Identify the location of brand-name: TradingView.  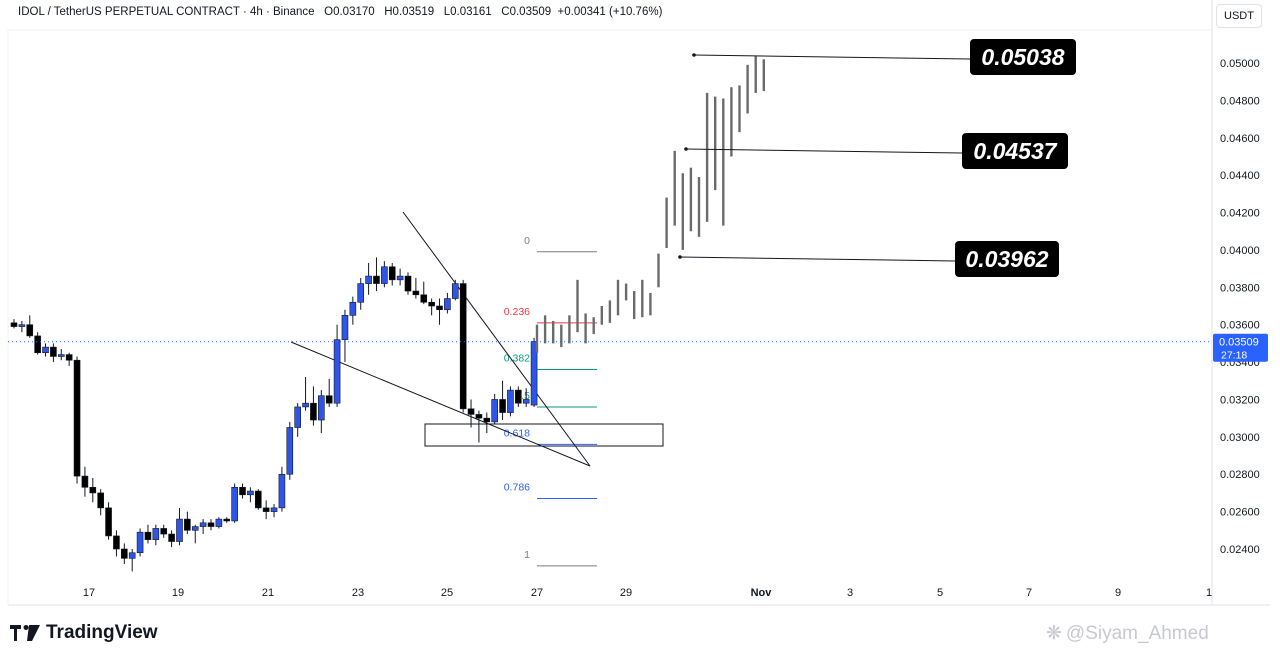
(102, 632).